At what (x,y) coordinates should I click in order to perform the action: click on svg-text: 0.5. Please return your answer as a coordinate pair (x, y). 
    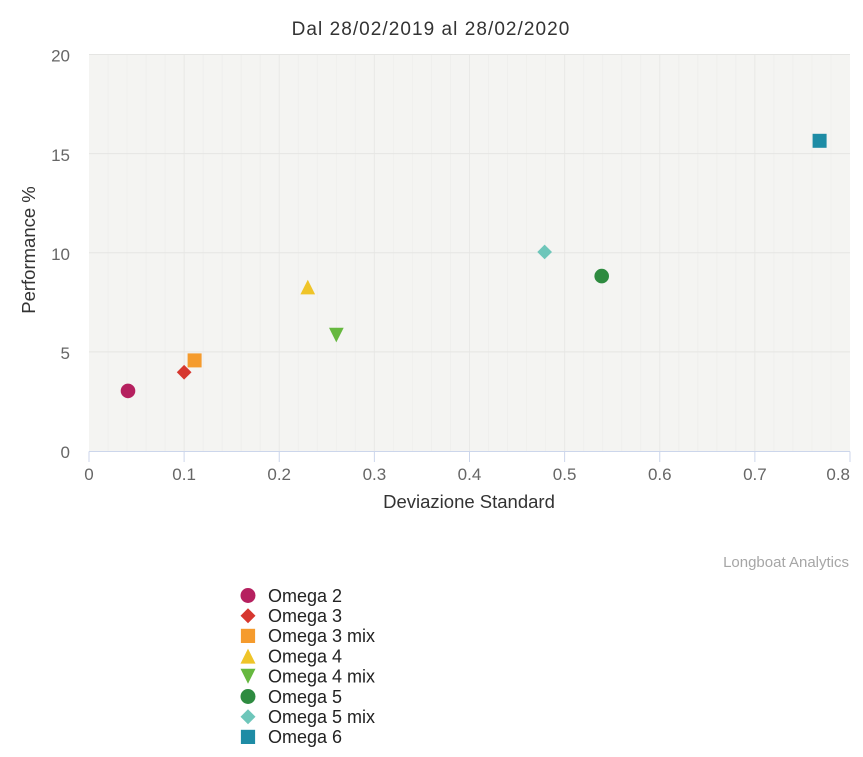
    Looking at the image, I should click on (565, 474).